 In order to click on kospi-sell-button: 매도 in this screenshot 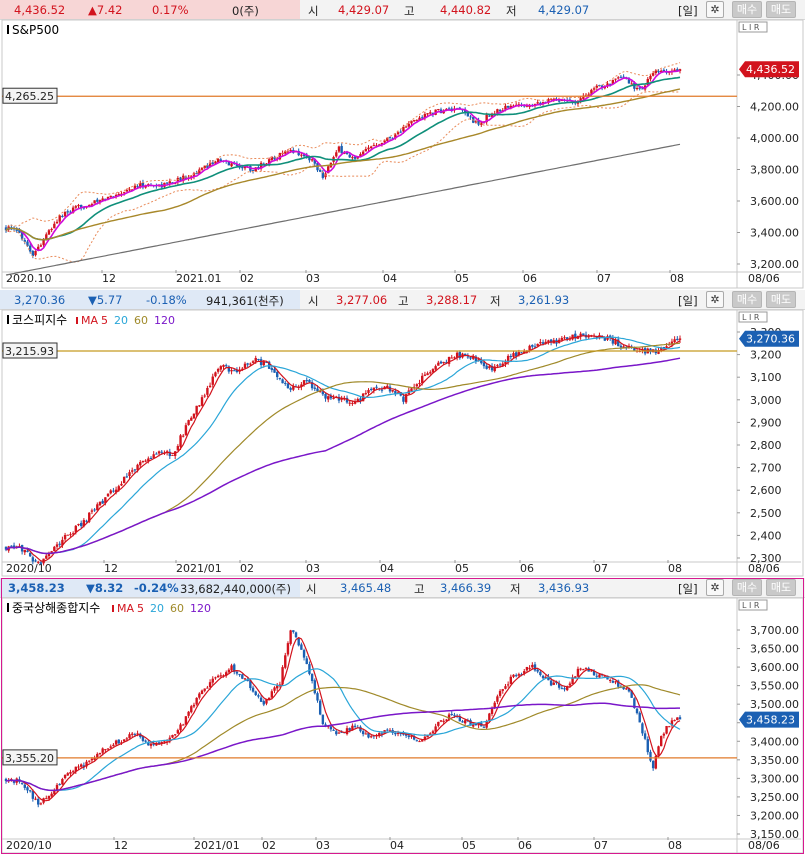, I will do `click(781, 299)`.